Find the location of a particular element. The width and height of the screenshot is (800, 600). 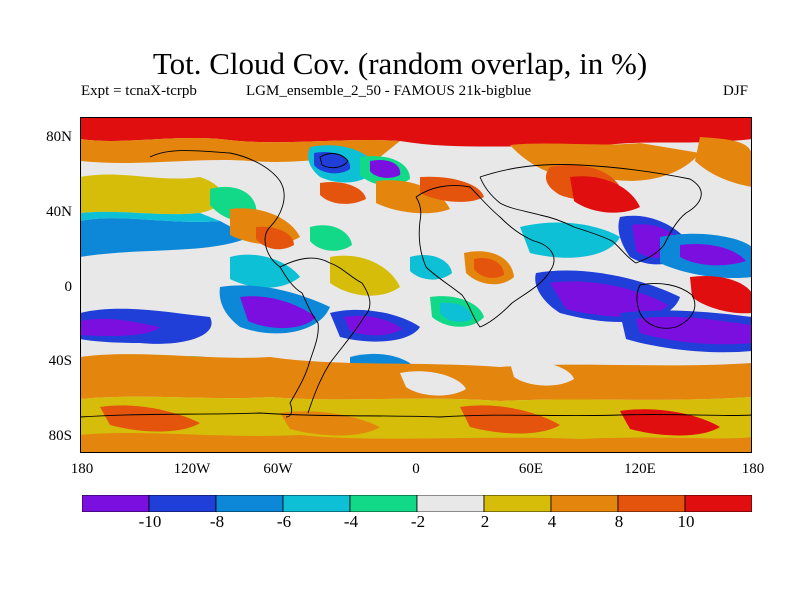

colorbar-label: 8 is located at coordinates (619, 521).